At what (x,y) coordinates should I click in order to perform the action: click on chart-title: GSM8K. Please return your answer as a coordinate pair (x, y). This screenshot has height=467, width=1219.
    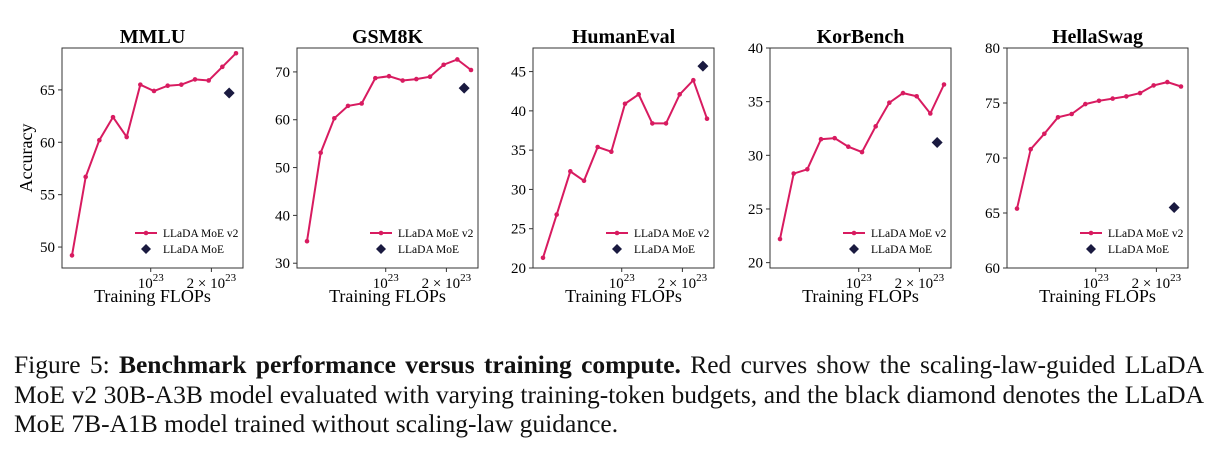
    Looking at the image, I should click on (388, 37).